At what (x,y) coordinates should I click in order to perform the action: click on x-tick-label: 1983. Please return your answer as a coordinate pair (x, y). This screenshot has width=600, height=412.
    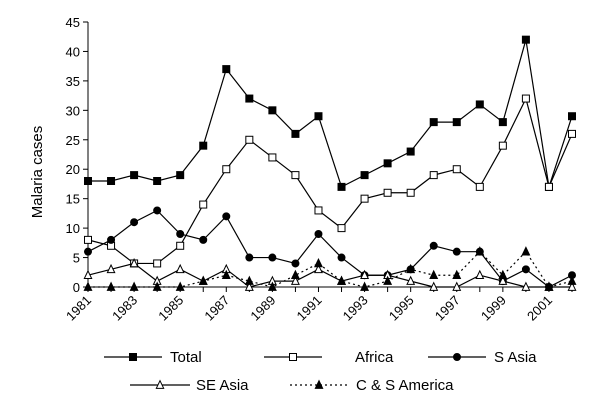
    Looking at the image, I should click on (124, 308).